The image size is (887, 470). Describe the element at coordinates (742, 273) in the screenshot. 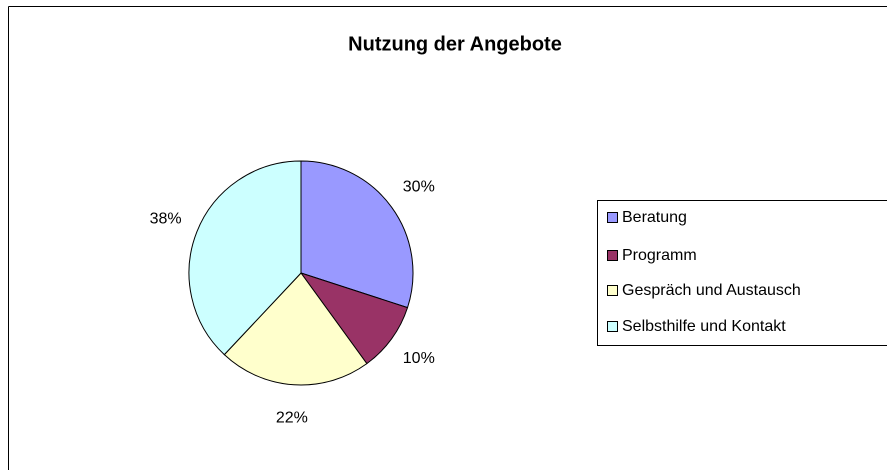

I see `legend` at that location.